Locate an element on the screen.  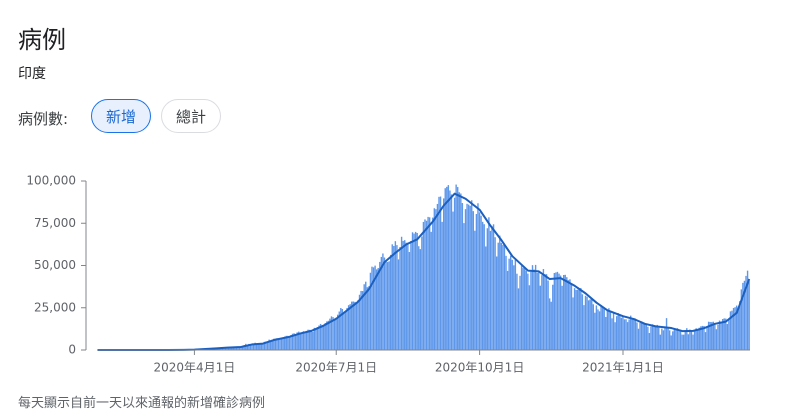
new-button: 新增 is located at coordinates (121, 116).